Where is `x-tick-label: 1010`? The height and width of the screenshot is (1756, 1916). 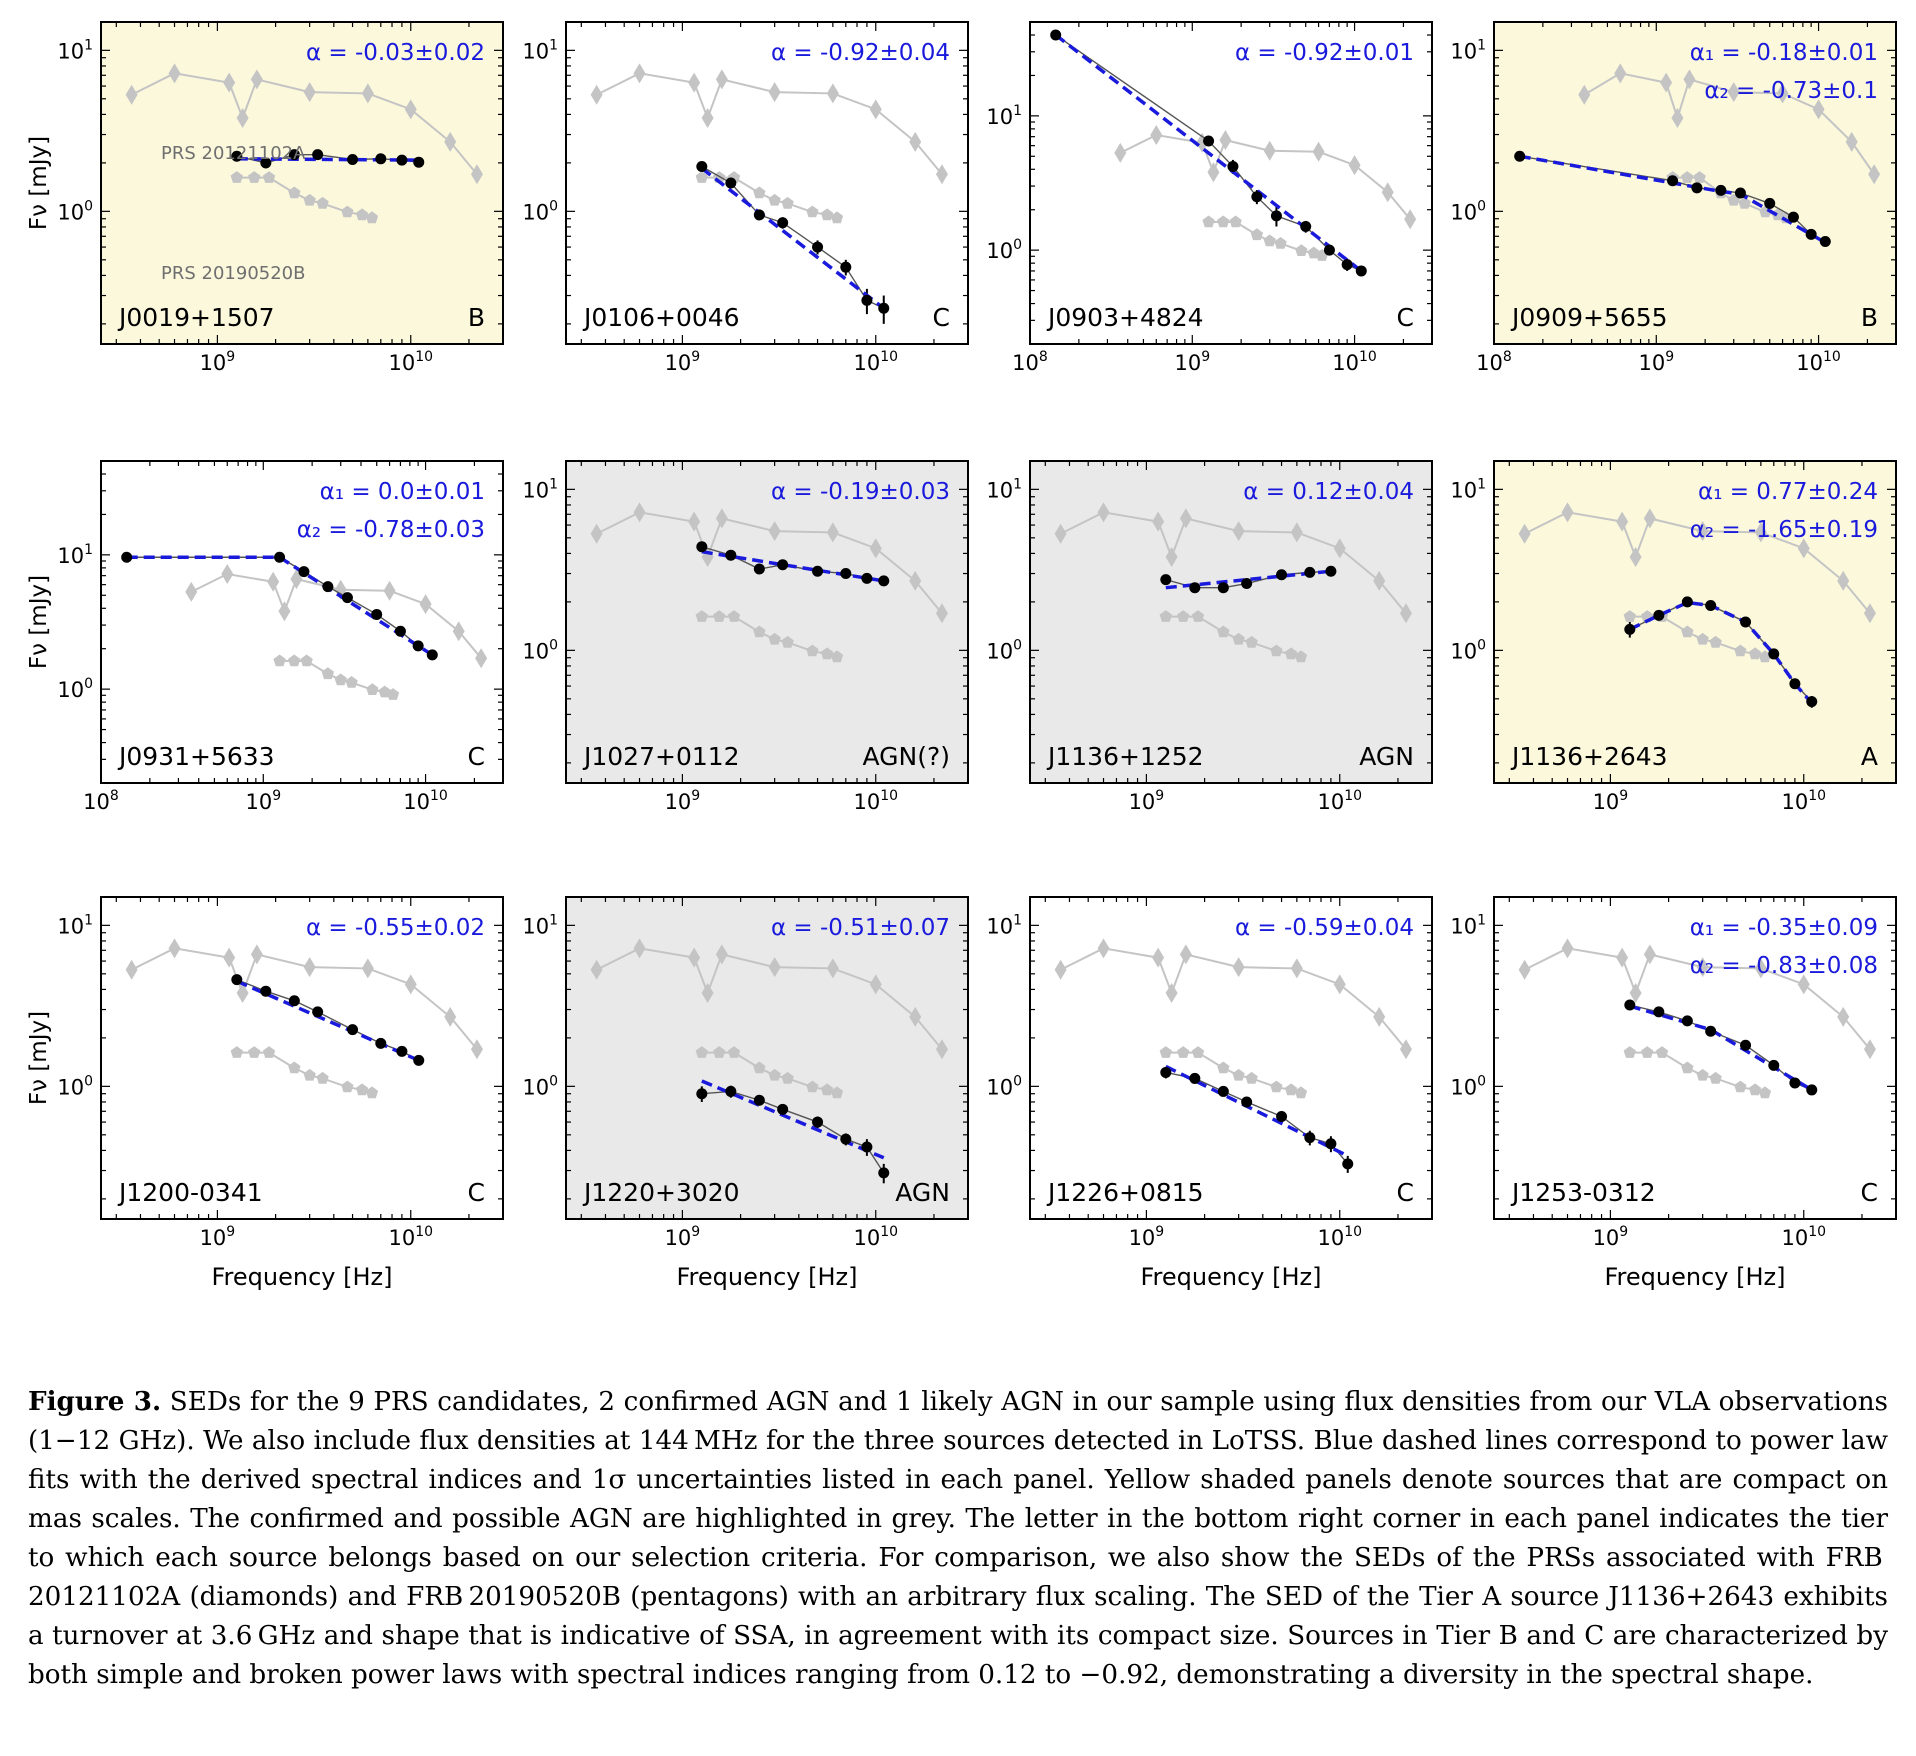
x-tick-label: 1010 is located at coordinates (875, 801).